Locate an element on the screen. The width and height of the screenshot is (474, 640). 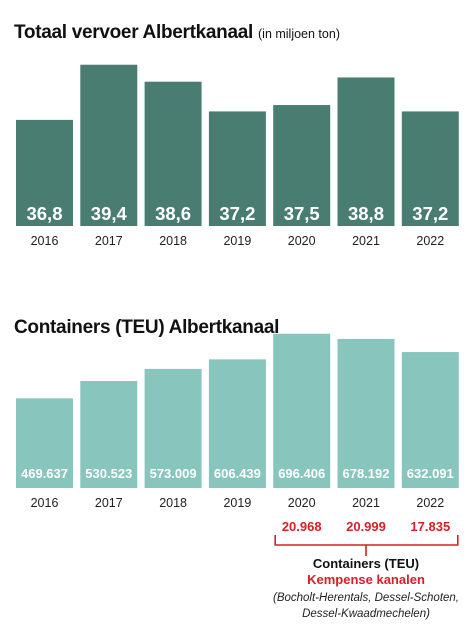
chart2-bar-2017 is located at coordinates (109, 434).